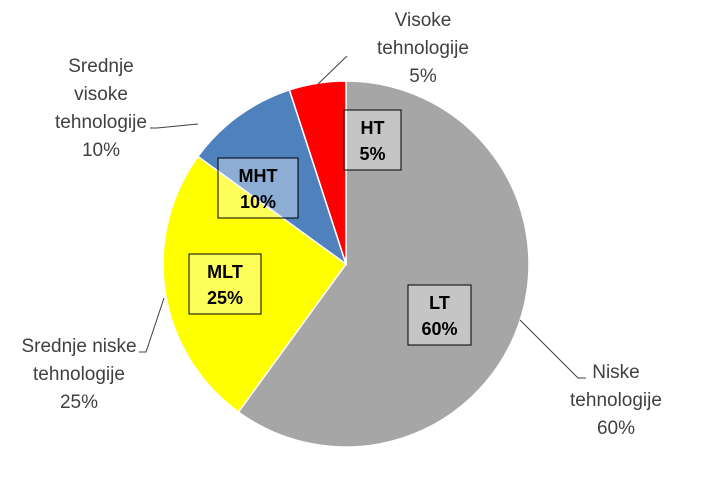 The image size is (725, 499). Describe the element at coordinates (101, 94) in the screenshot. I see `outer-label-line: visoke` at that location.